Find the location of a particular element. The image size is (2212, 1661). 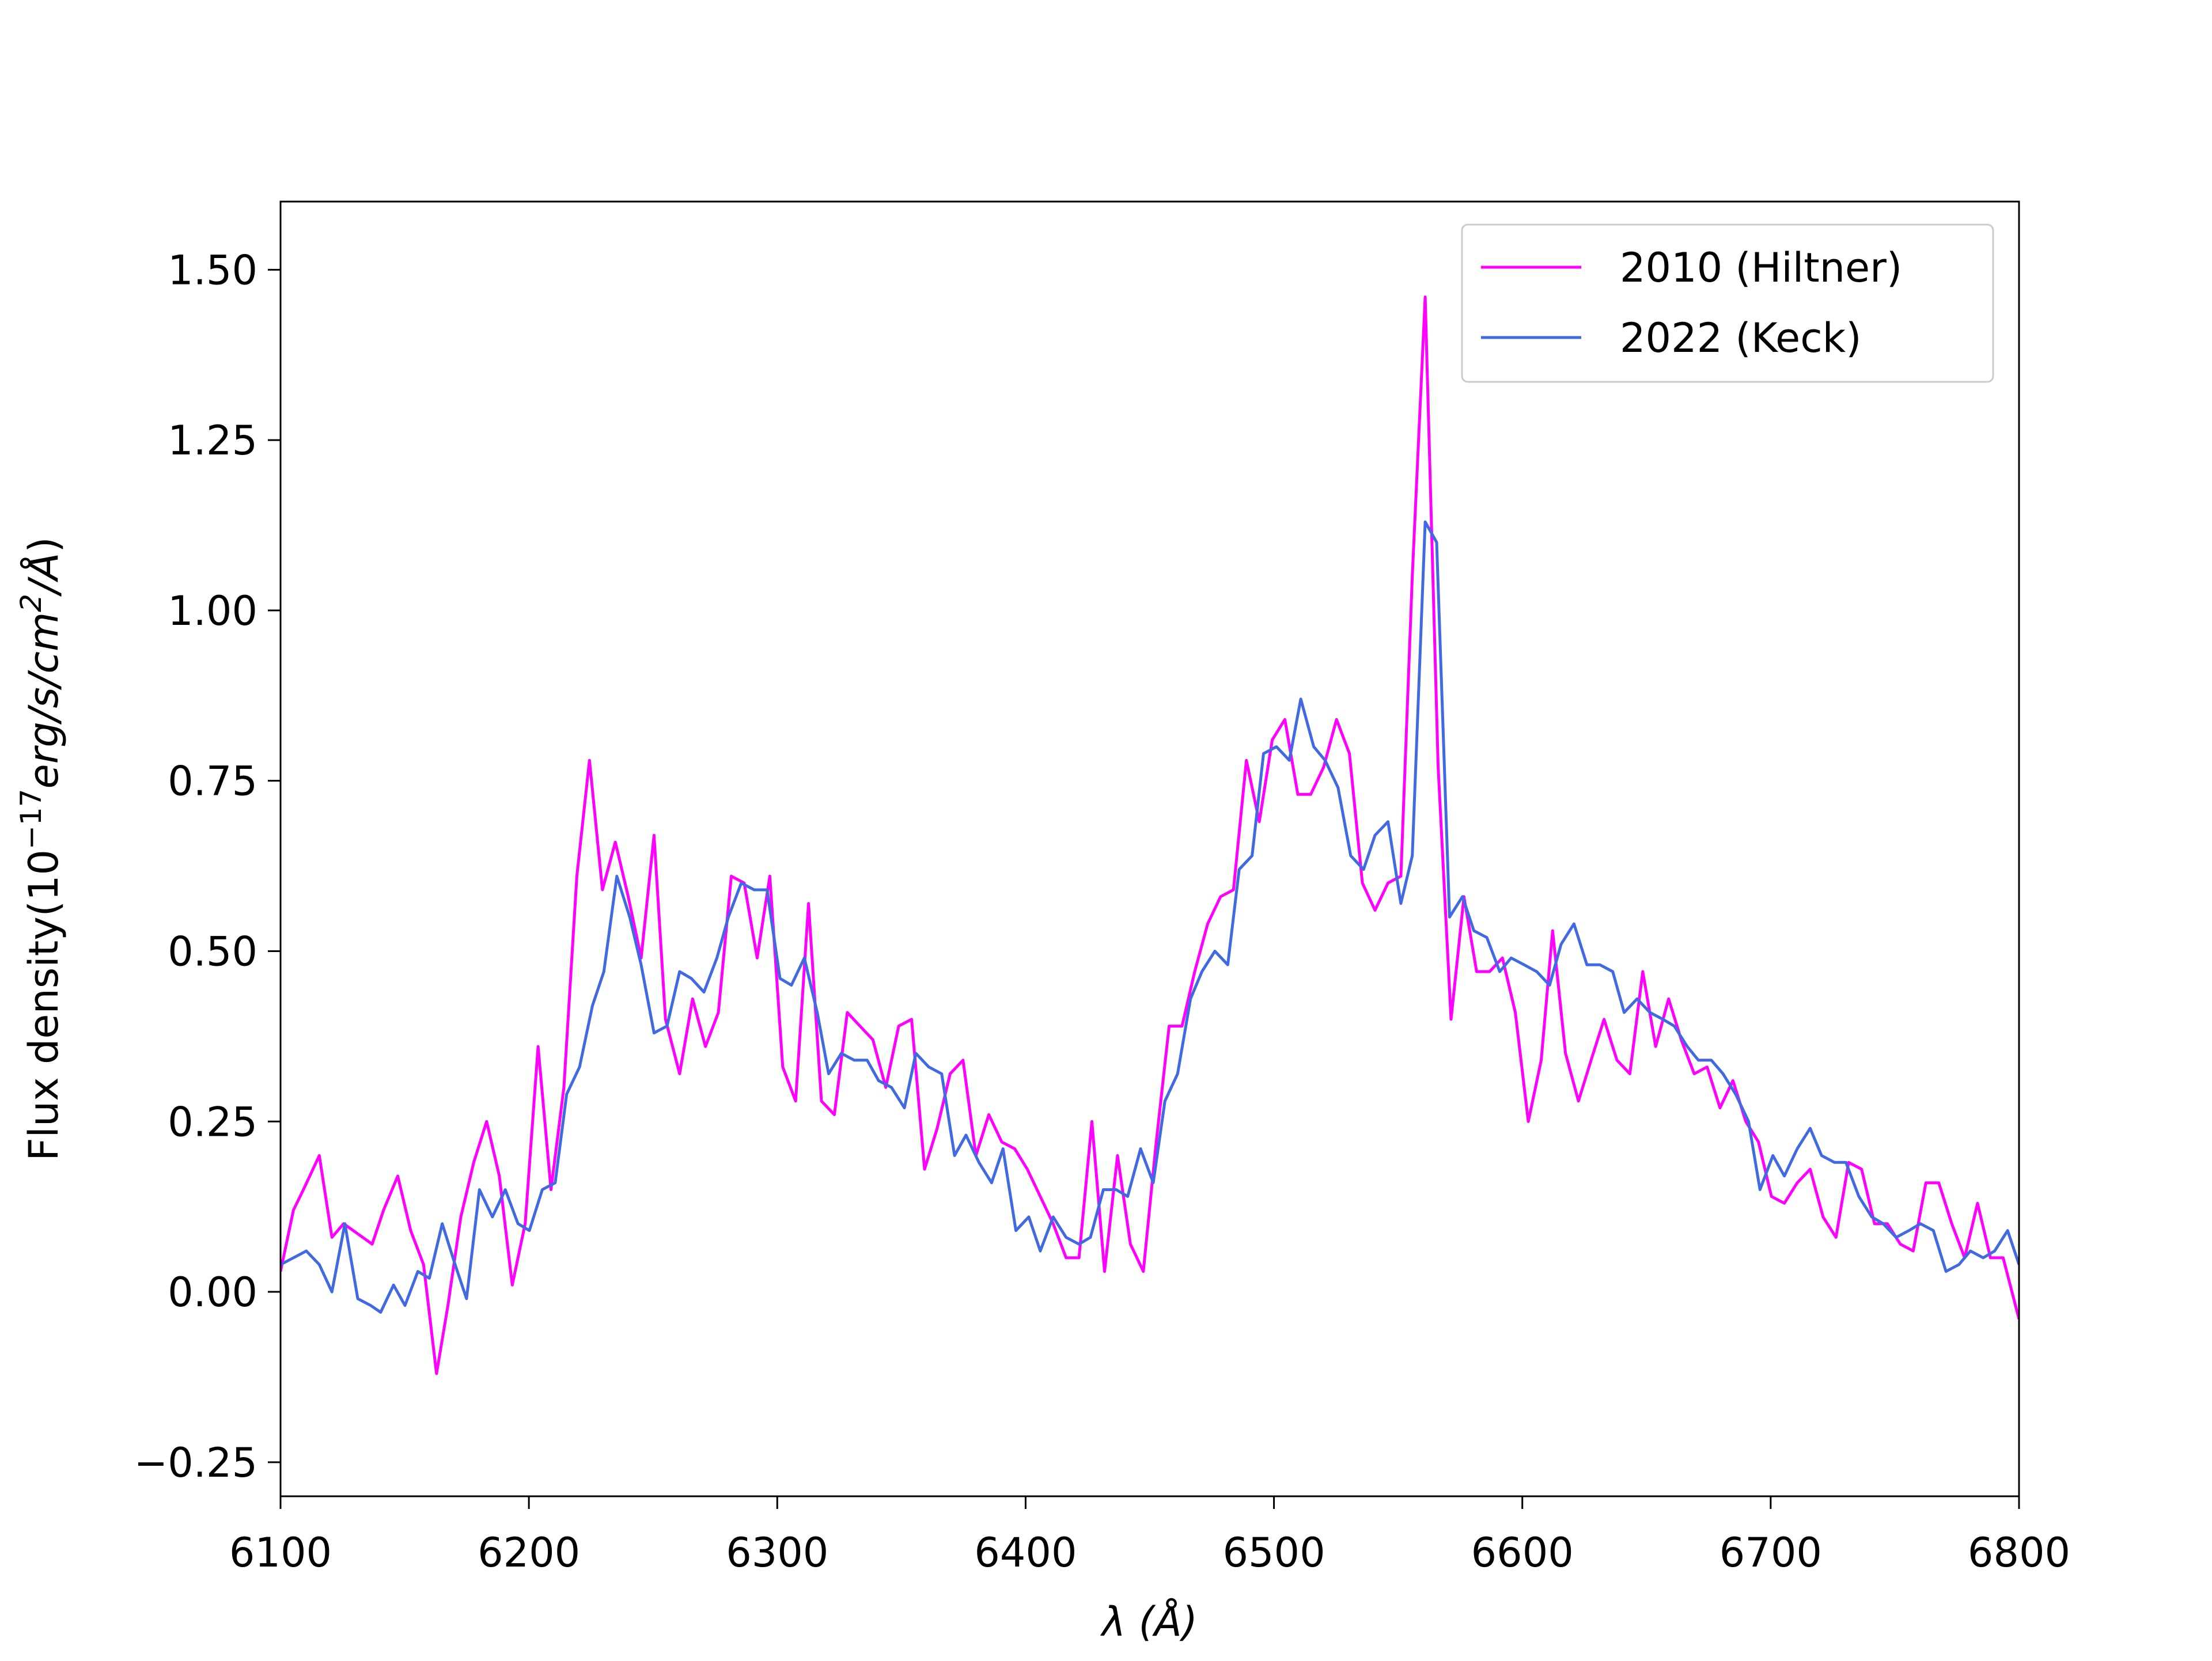

y-axis-label-part: ) is located at coordinates (43, 544).